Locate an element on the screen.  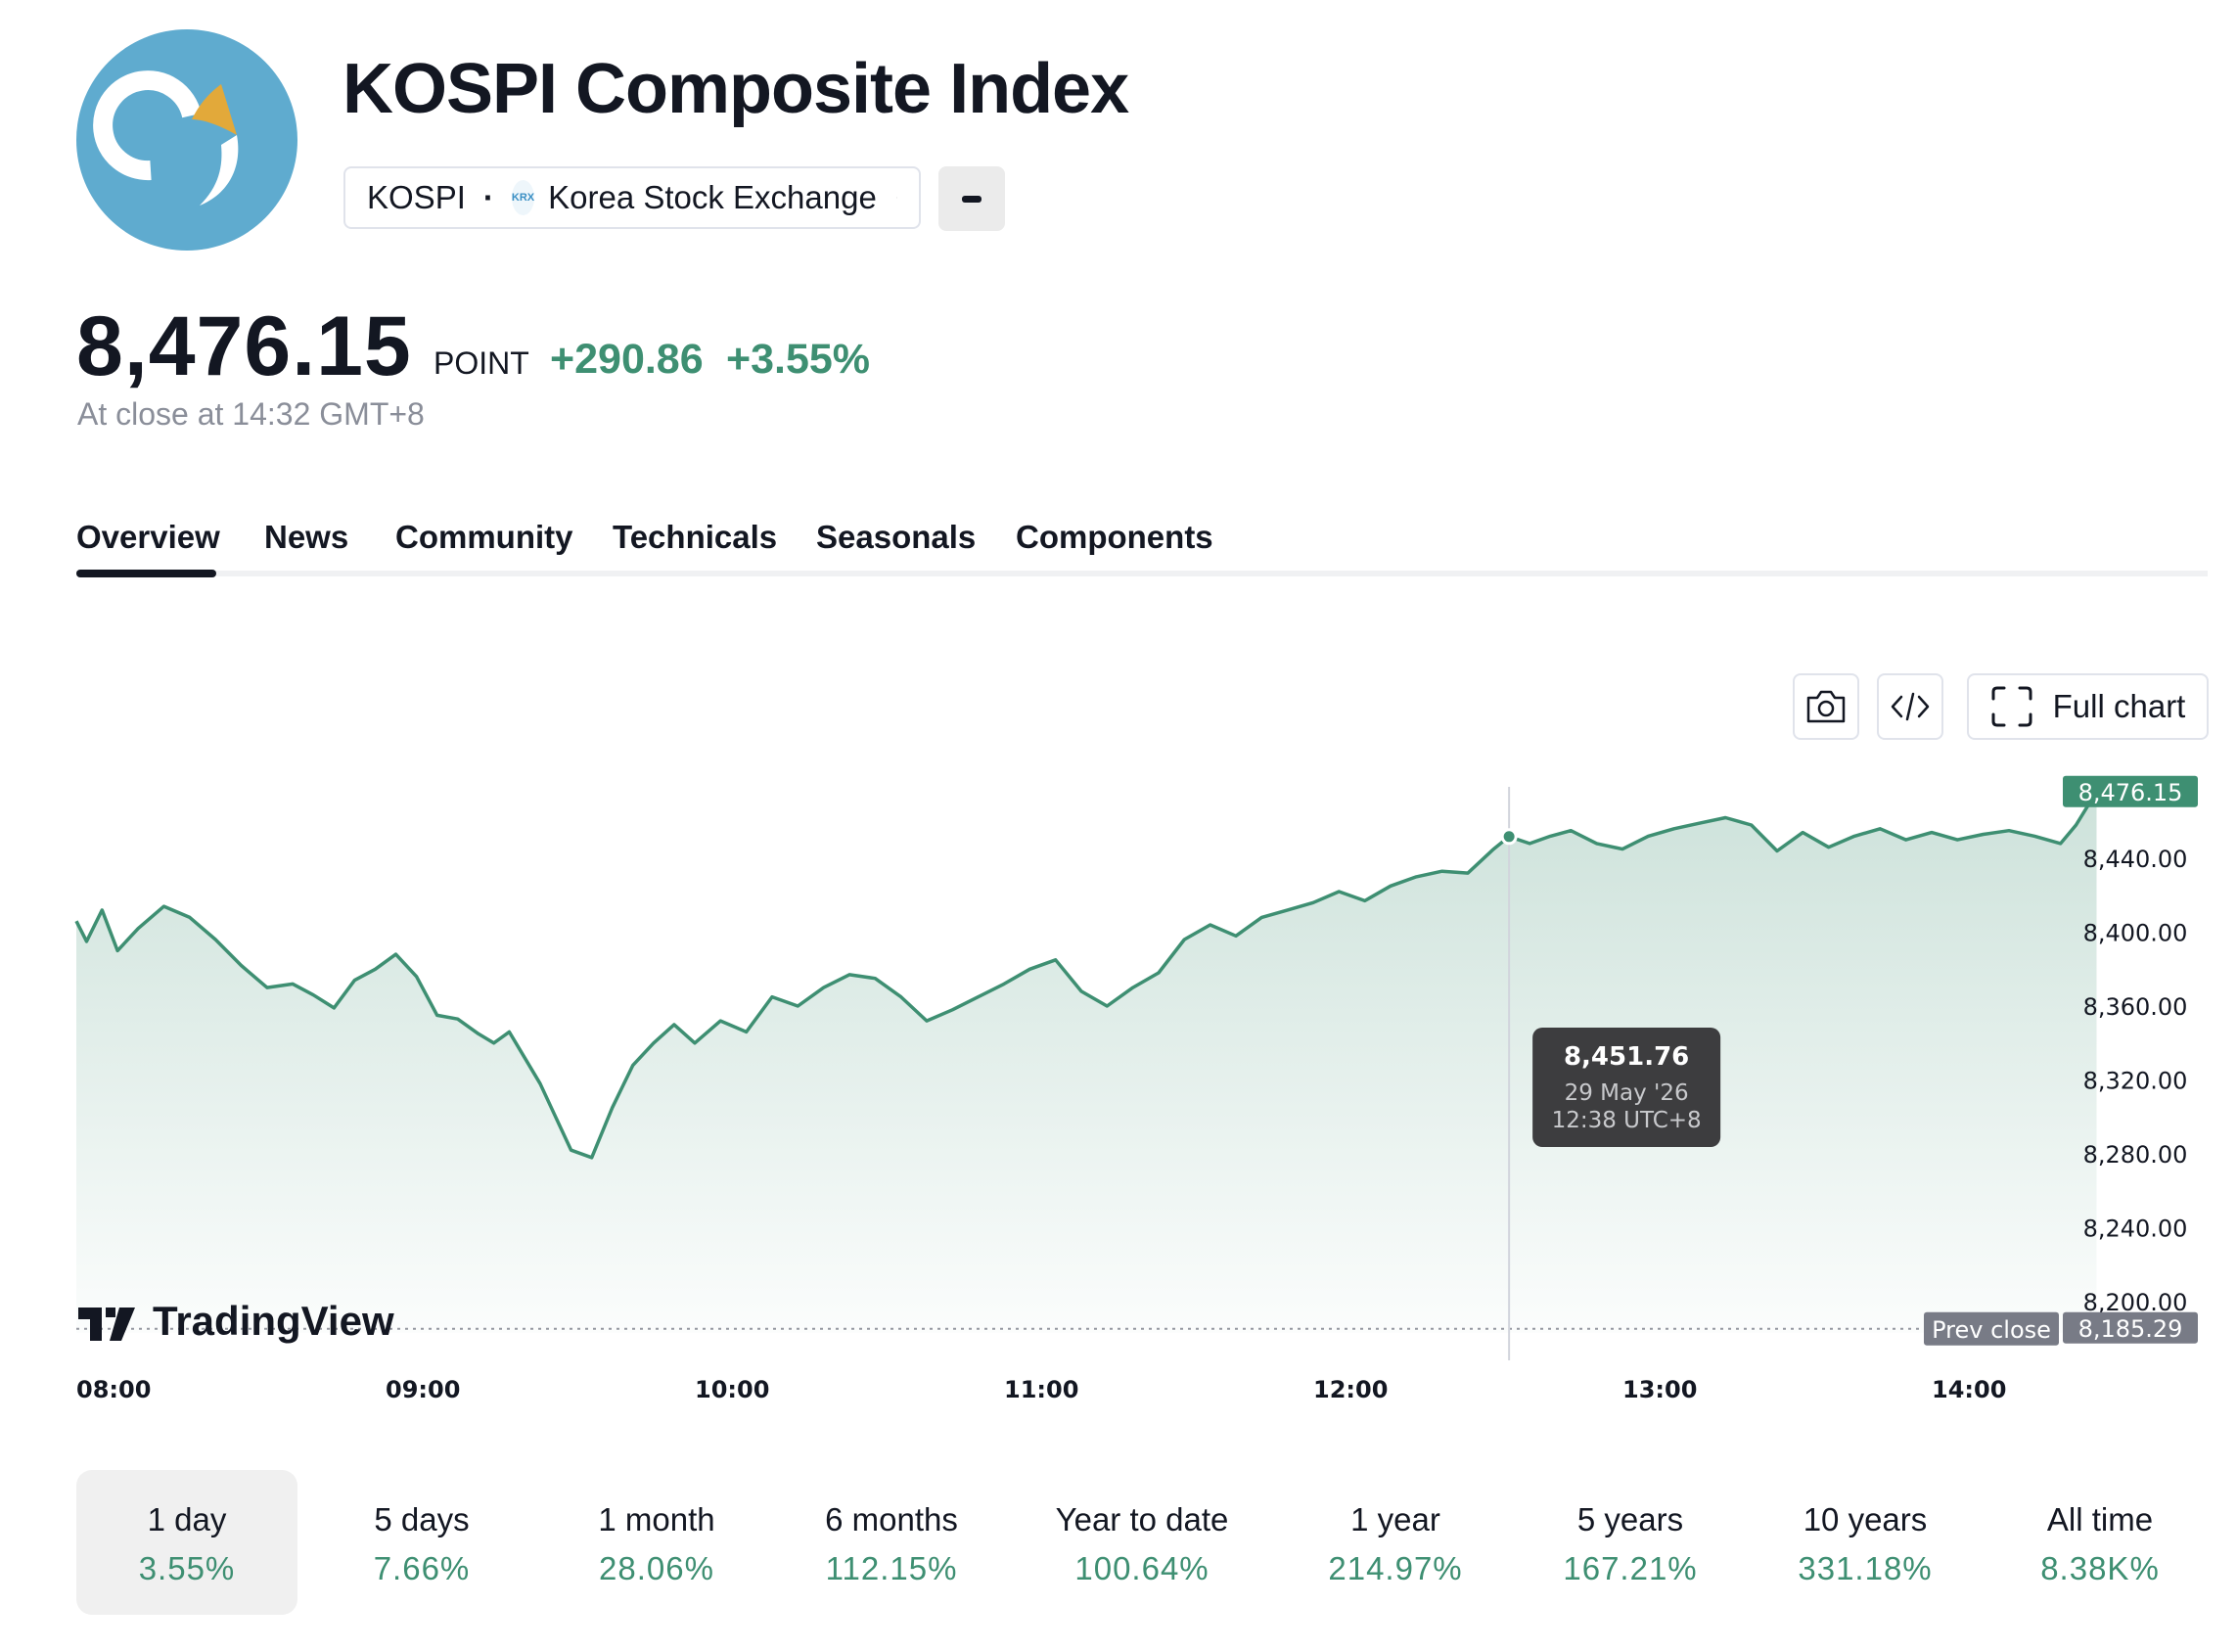
x-tick-label: 12:00 is located at coordinates (1350, 1389).